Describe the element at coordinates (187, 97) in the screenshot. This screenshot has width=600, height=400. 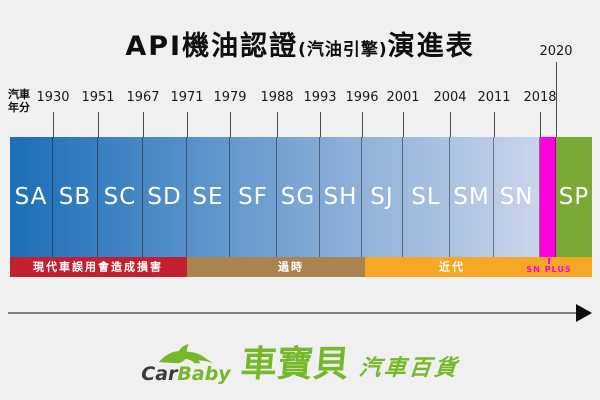
I see `year-label: 1971` at that location.